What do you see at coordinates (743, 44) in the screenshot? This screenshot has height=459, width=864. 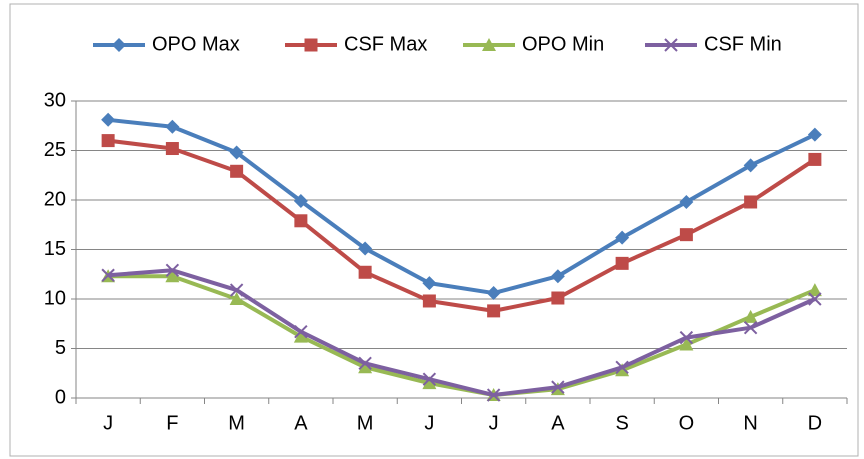 I see `legend-label: CSF Min` at bounding box center [743, 44].